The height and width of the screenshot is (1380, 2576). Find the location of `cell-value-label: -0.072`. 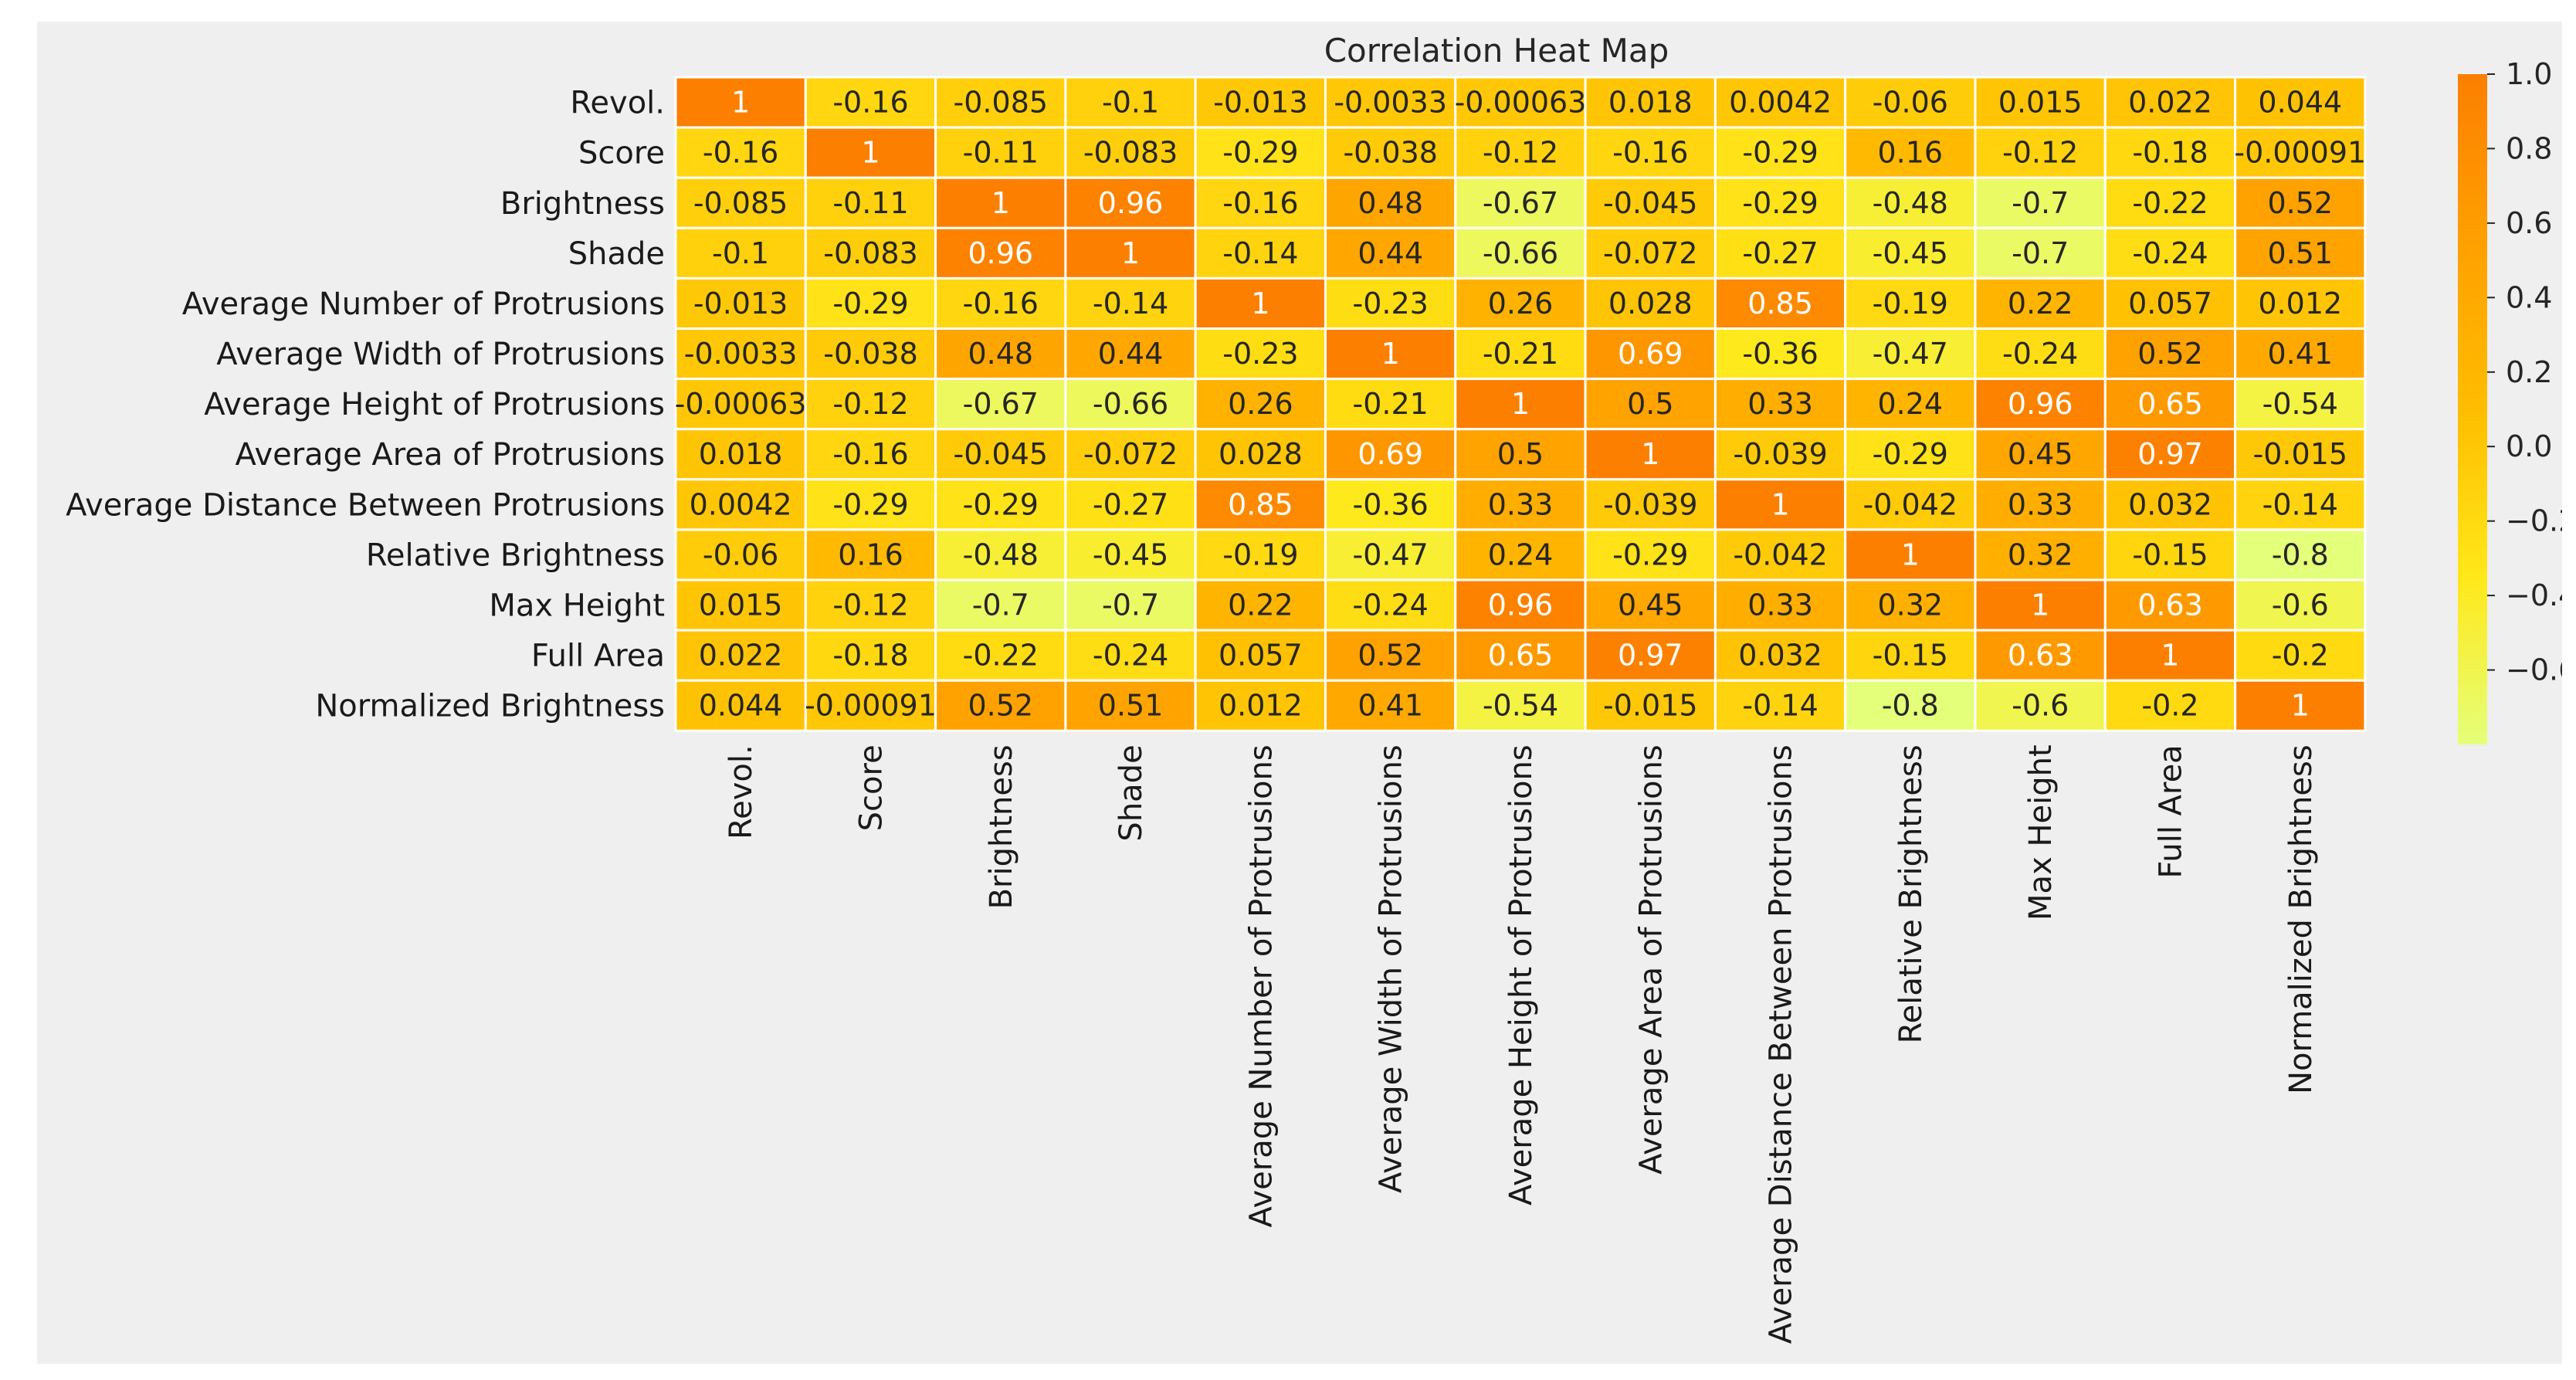

cell-value-label: -0.072 is located at coordinates (1130, 454).